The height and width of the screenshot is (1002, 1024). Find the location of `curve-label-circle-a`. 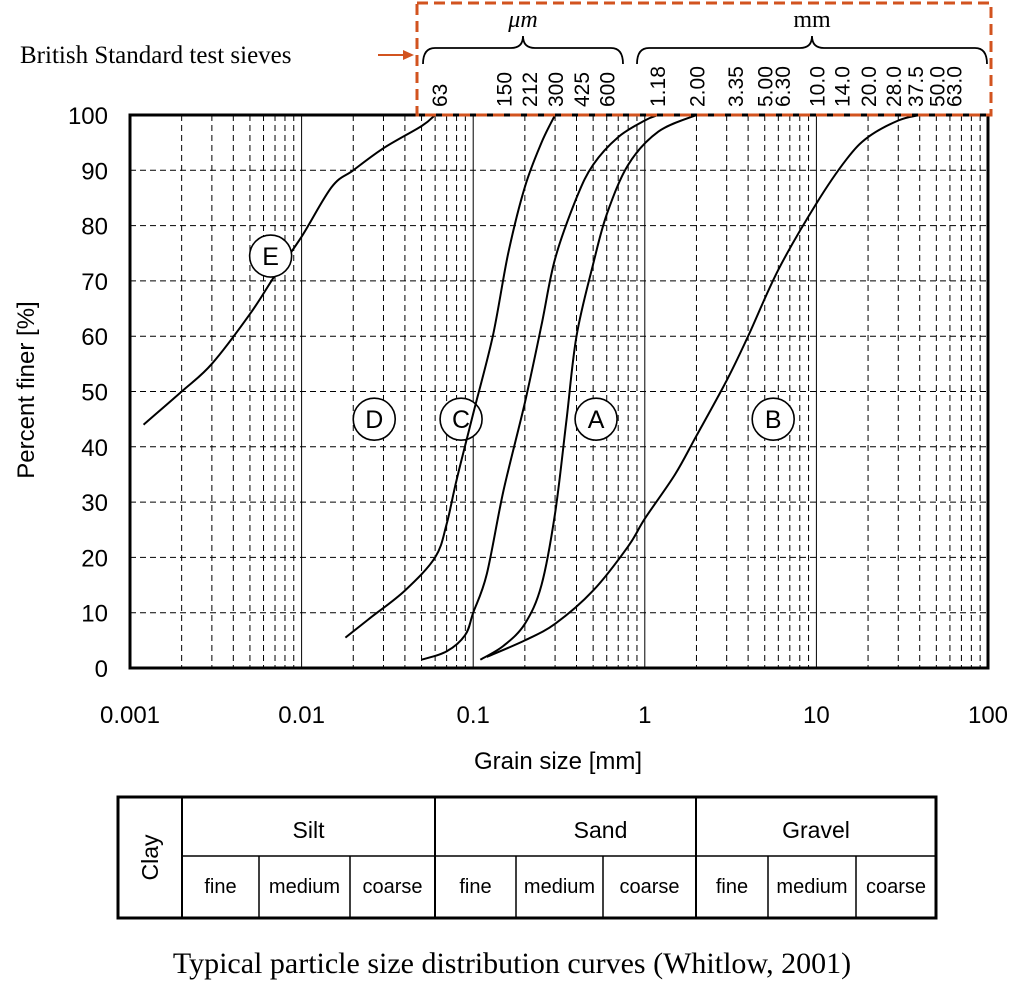

curve-label-circle-a is located at coordinates (596, 419).